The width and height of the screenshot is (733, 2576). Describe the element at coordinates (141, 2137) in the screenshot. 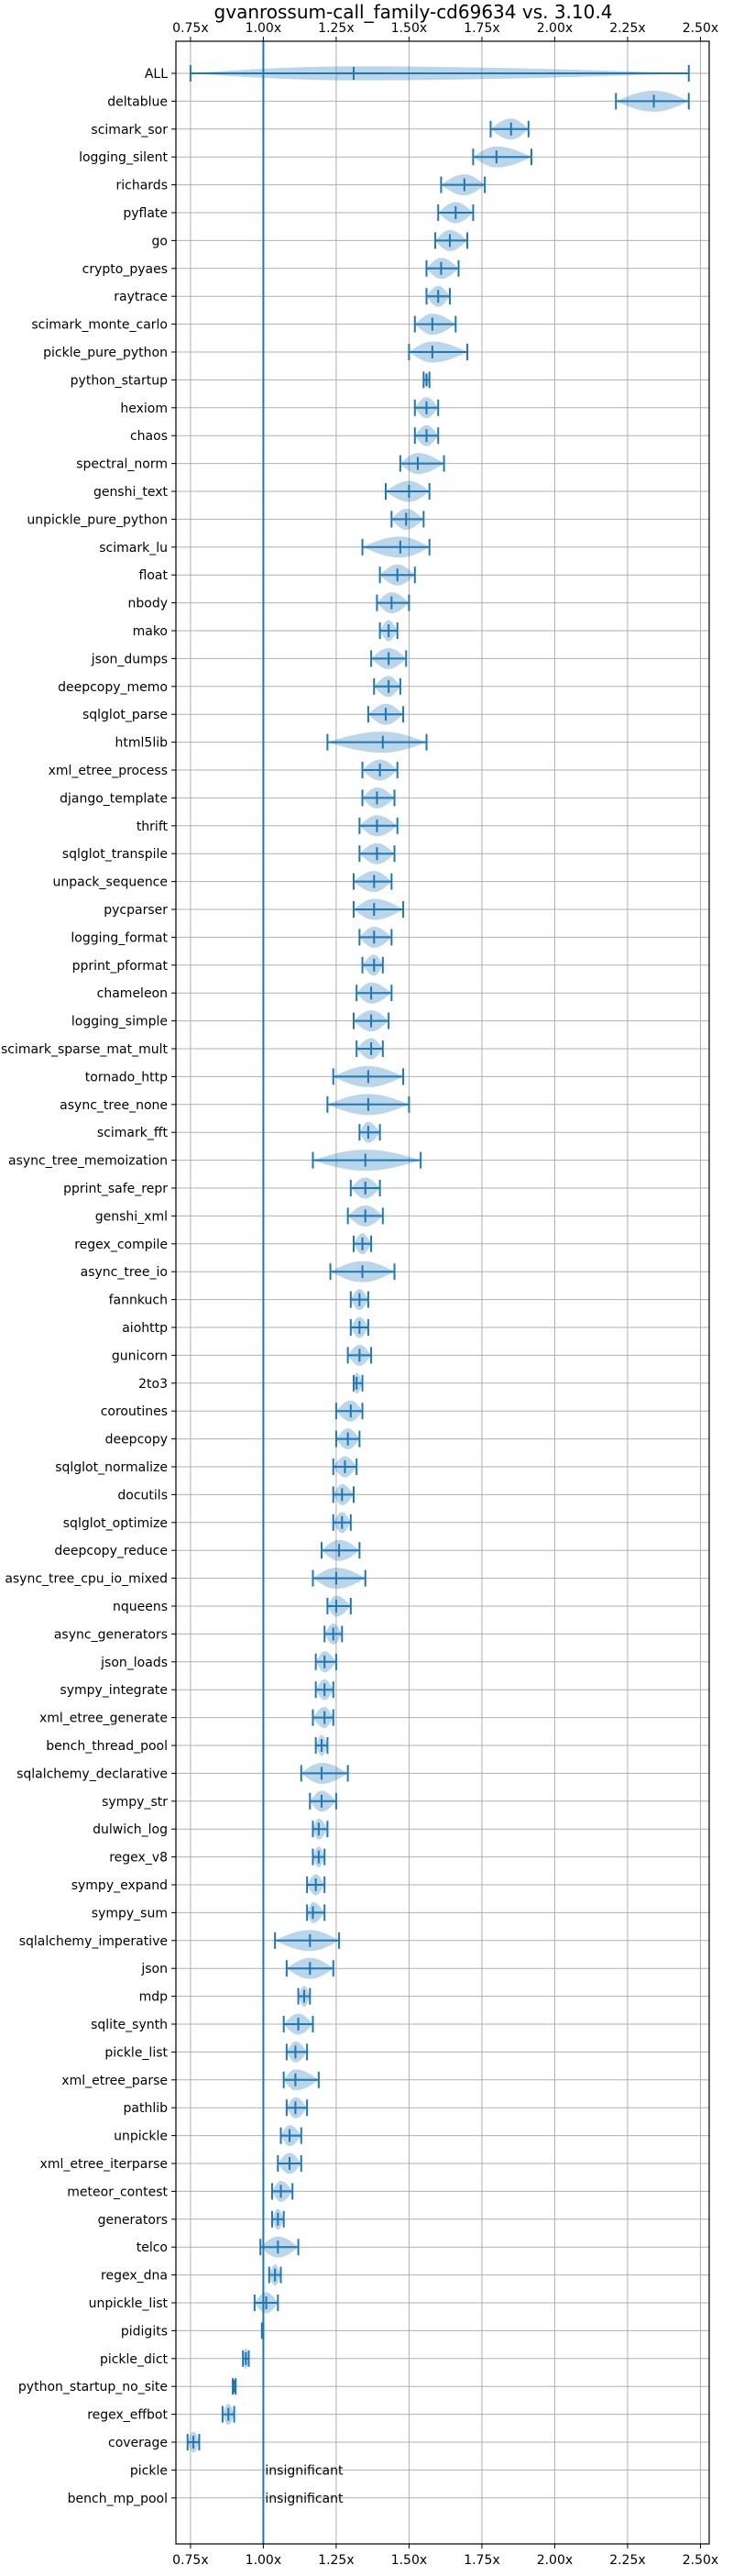

I see `category-label: unpickle` at that location.